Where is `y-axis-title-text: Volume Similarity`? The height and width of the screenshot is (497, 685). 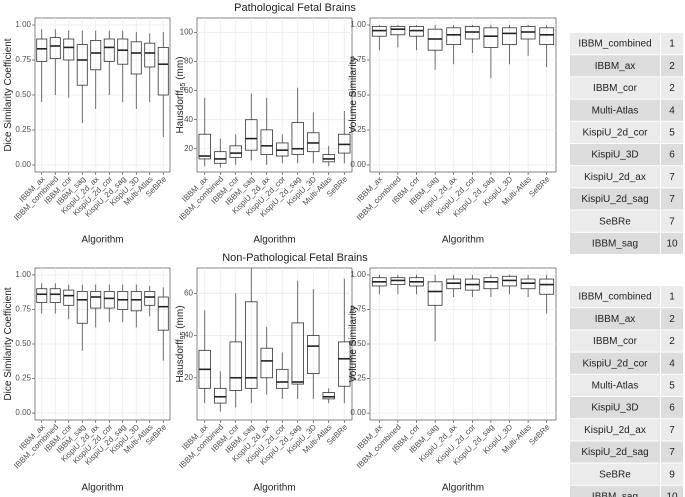
y-axis-title-text: Volume Similarity is located at coordinates (353, 95).